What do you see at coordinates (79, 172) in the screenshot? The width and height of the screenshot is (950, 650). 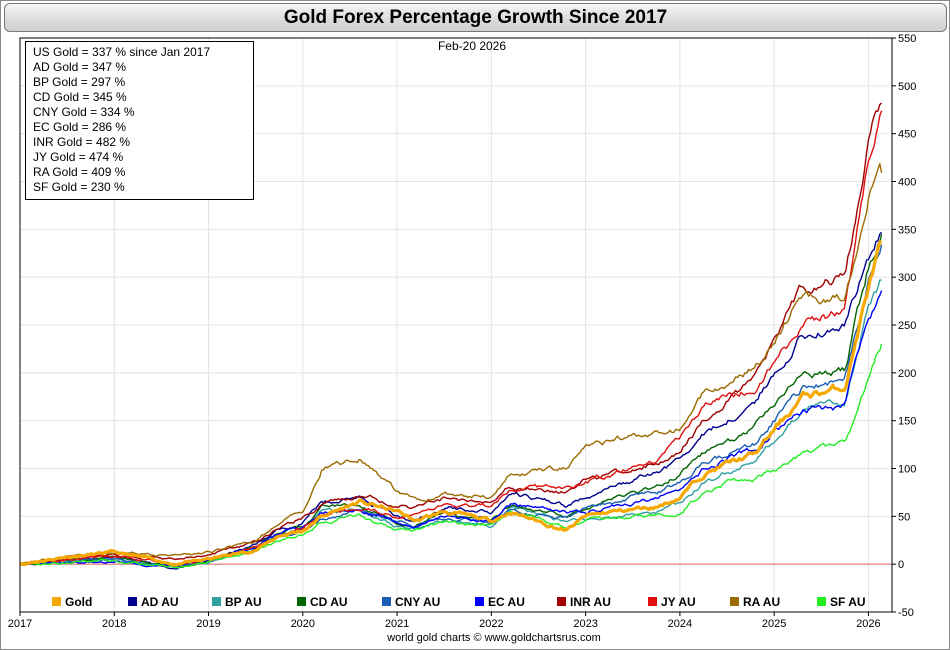 I see `summary-line: RA Gold = 409 %` at bounding box center [79, 172].